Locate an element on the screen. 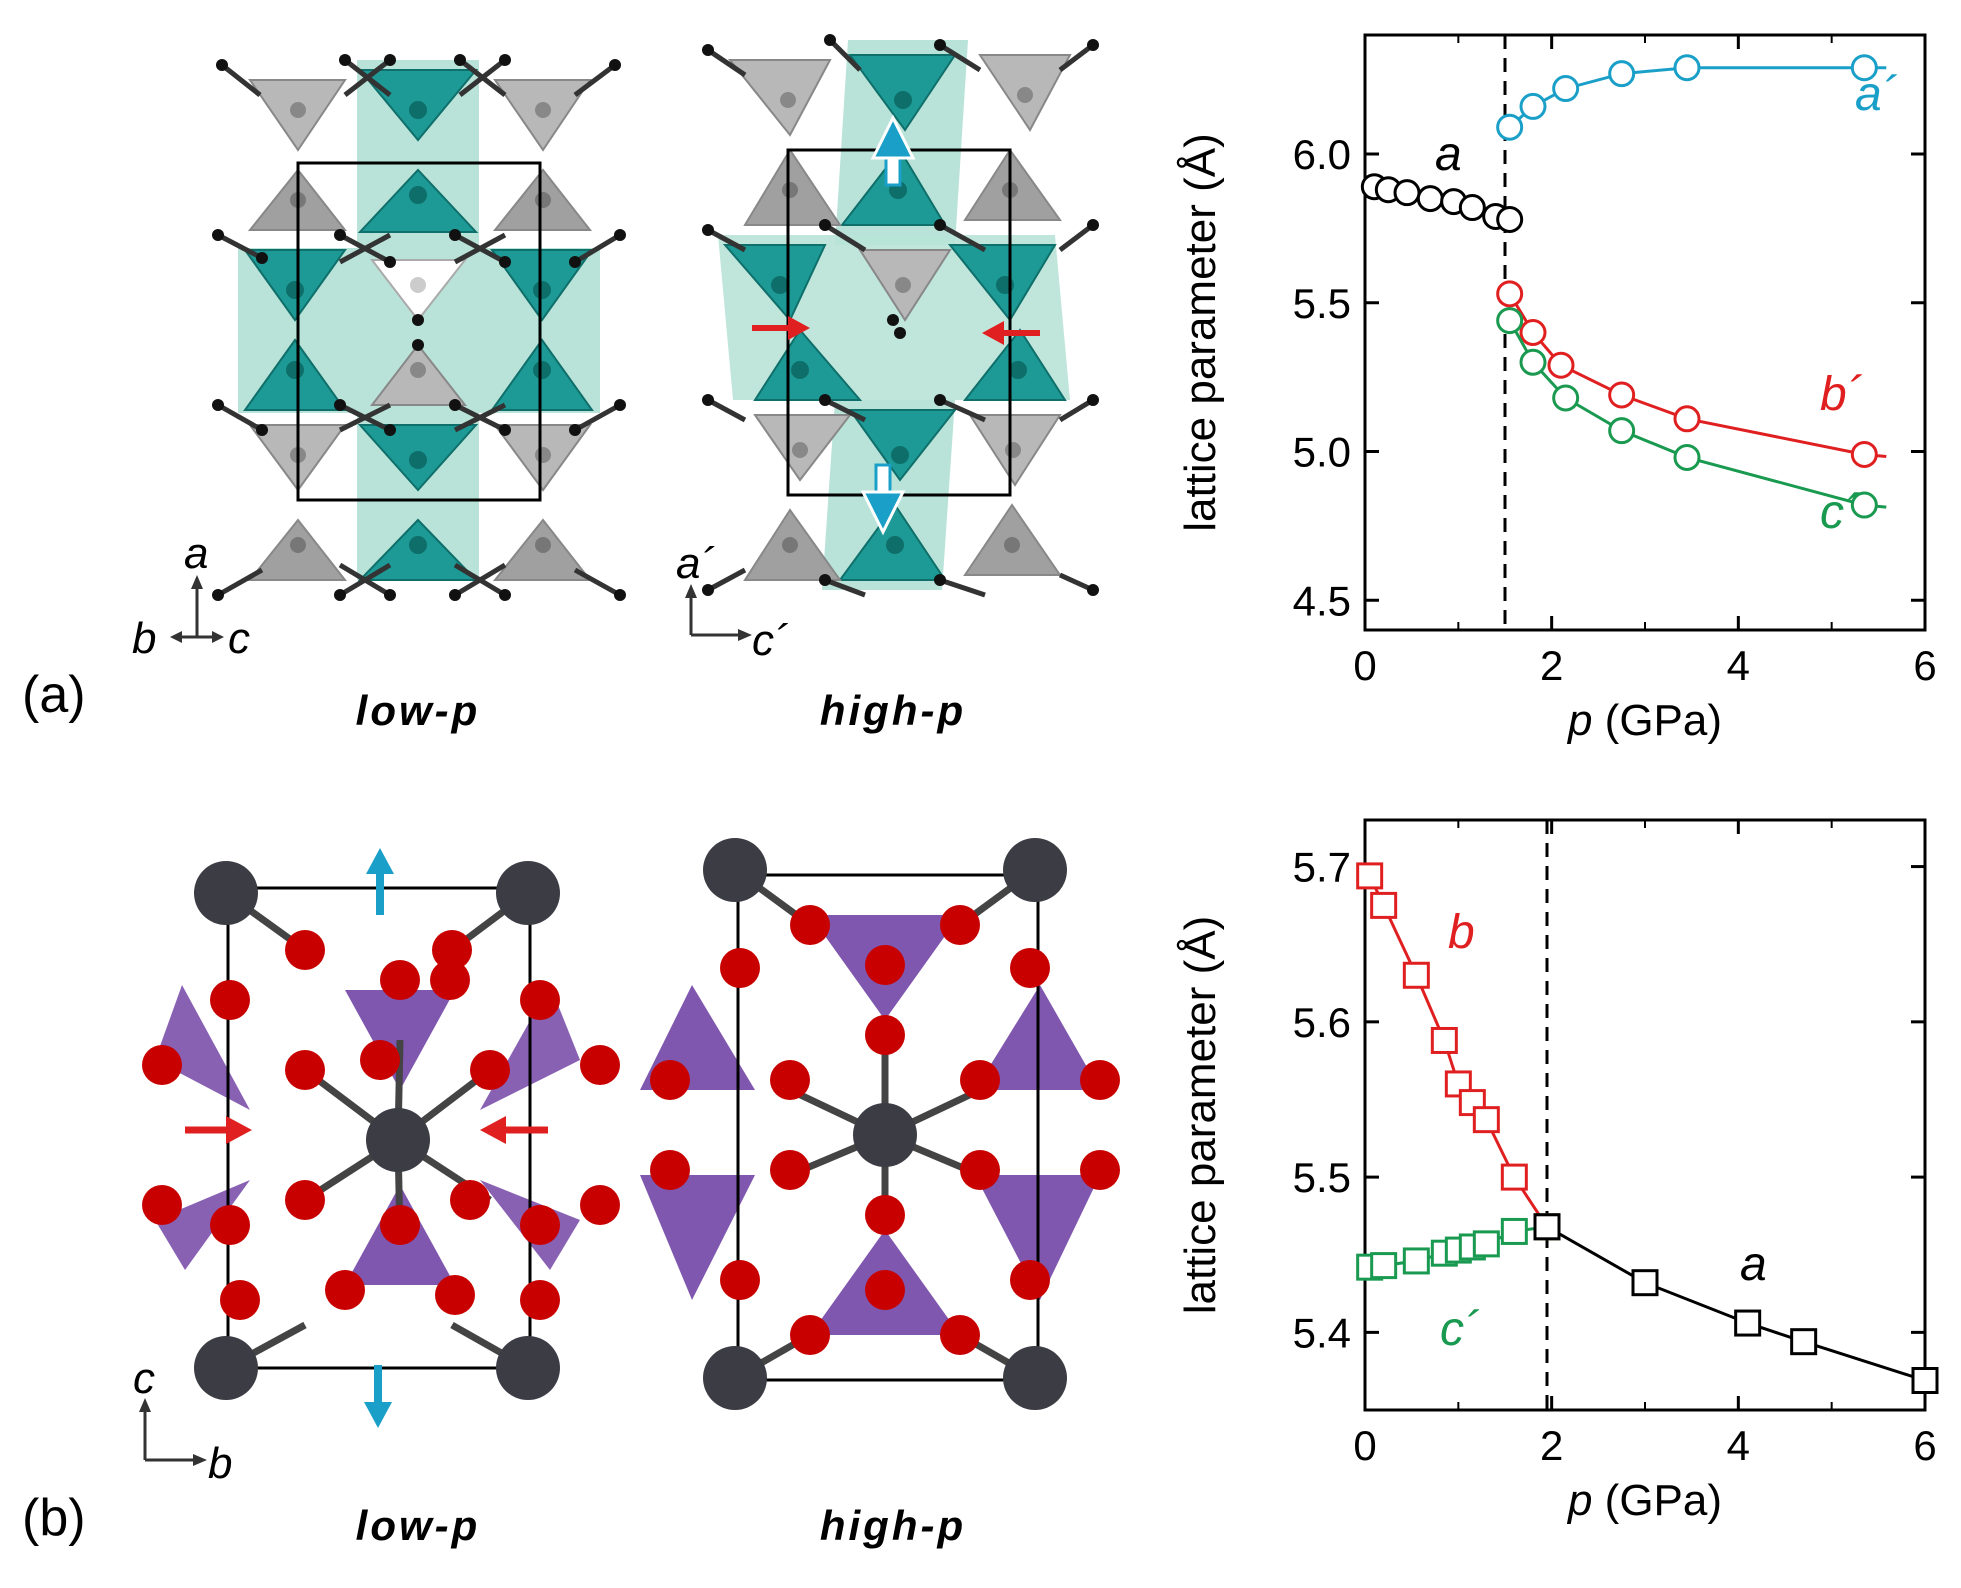 The height and width of the screenshot is (1588, 1961). y-tick-label: 5.6 is located at coordinates (1322, 1022).